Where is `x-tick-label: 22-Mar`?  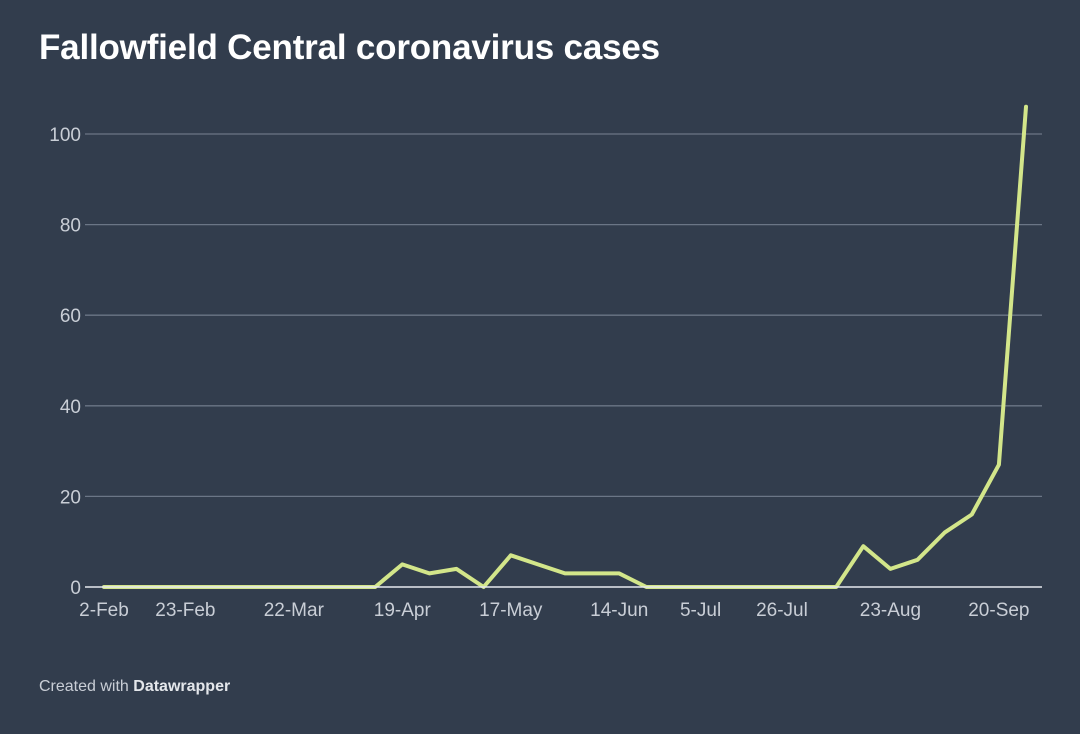
x-tick-label: 22-Mar is located at coordinates (294, 610).